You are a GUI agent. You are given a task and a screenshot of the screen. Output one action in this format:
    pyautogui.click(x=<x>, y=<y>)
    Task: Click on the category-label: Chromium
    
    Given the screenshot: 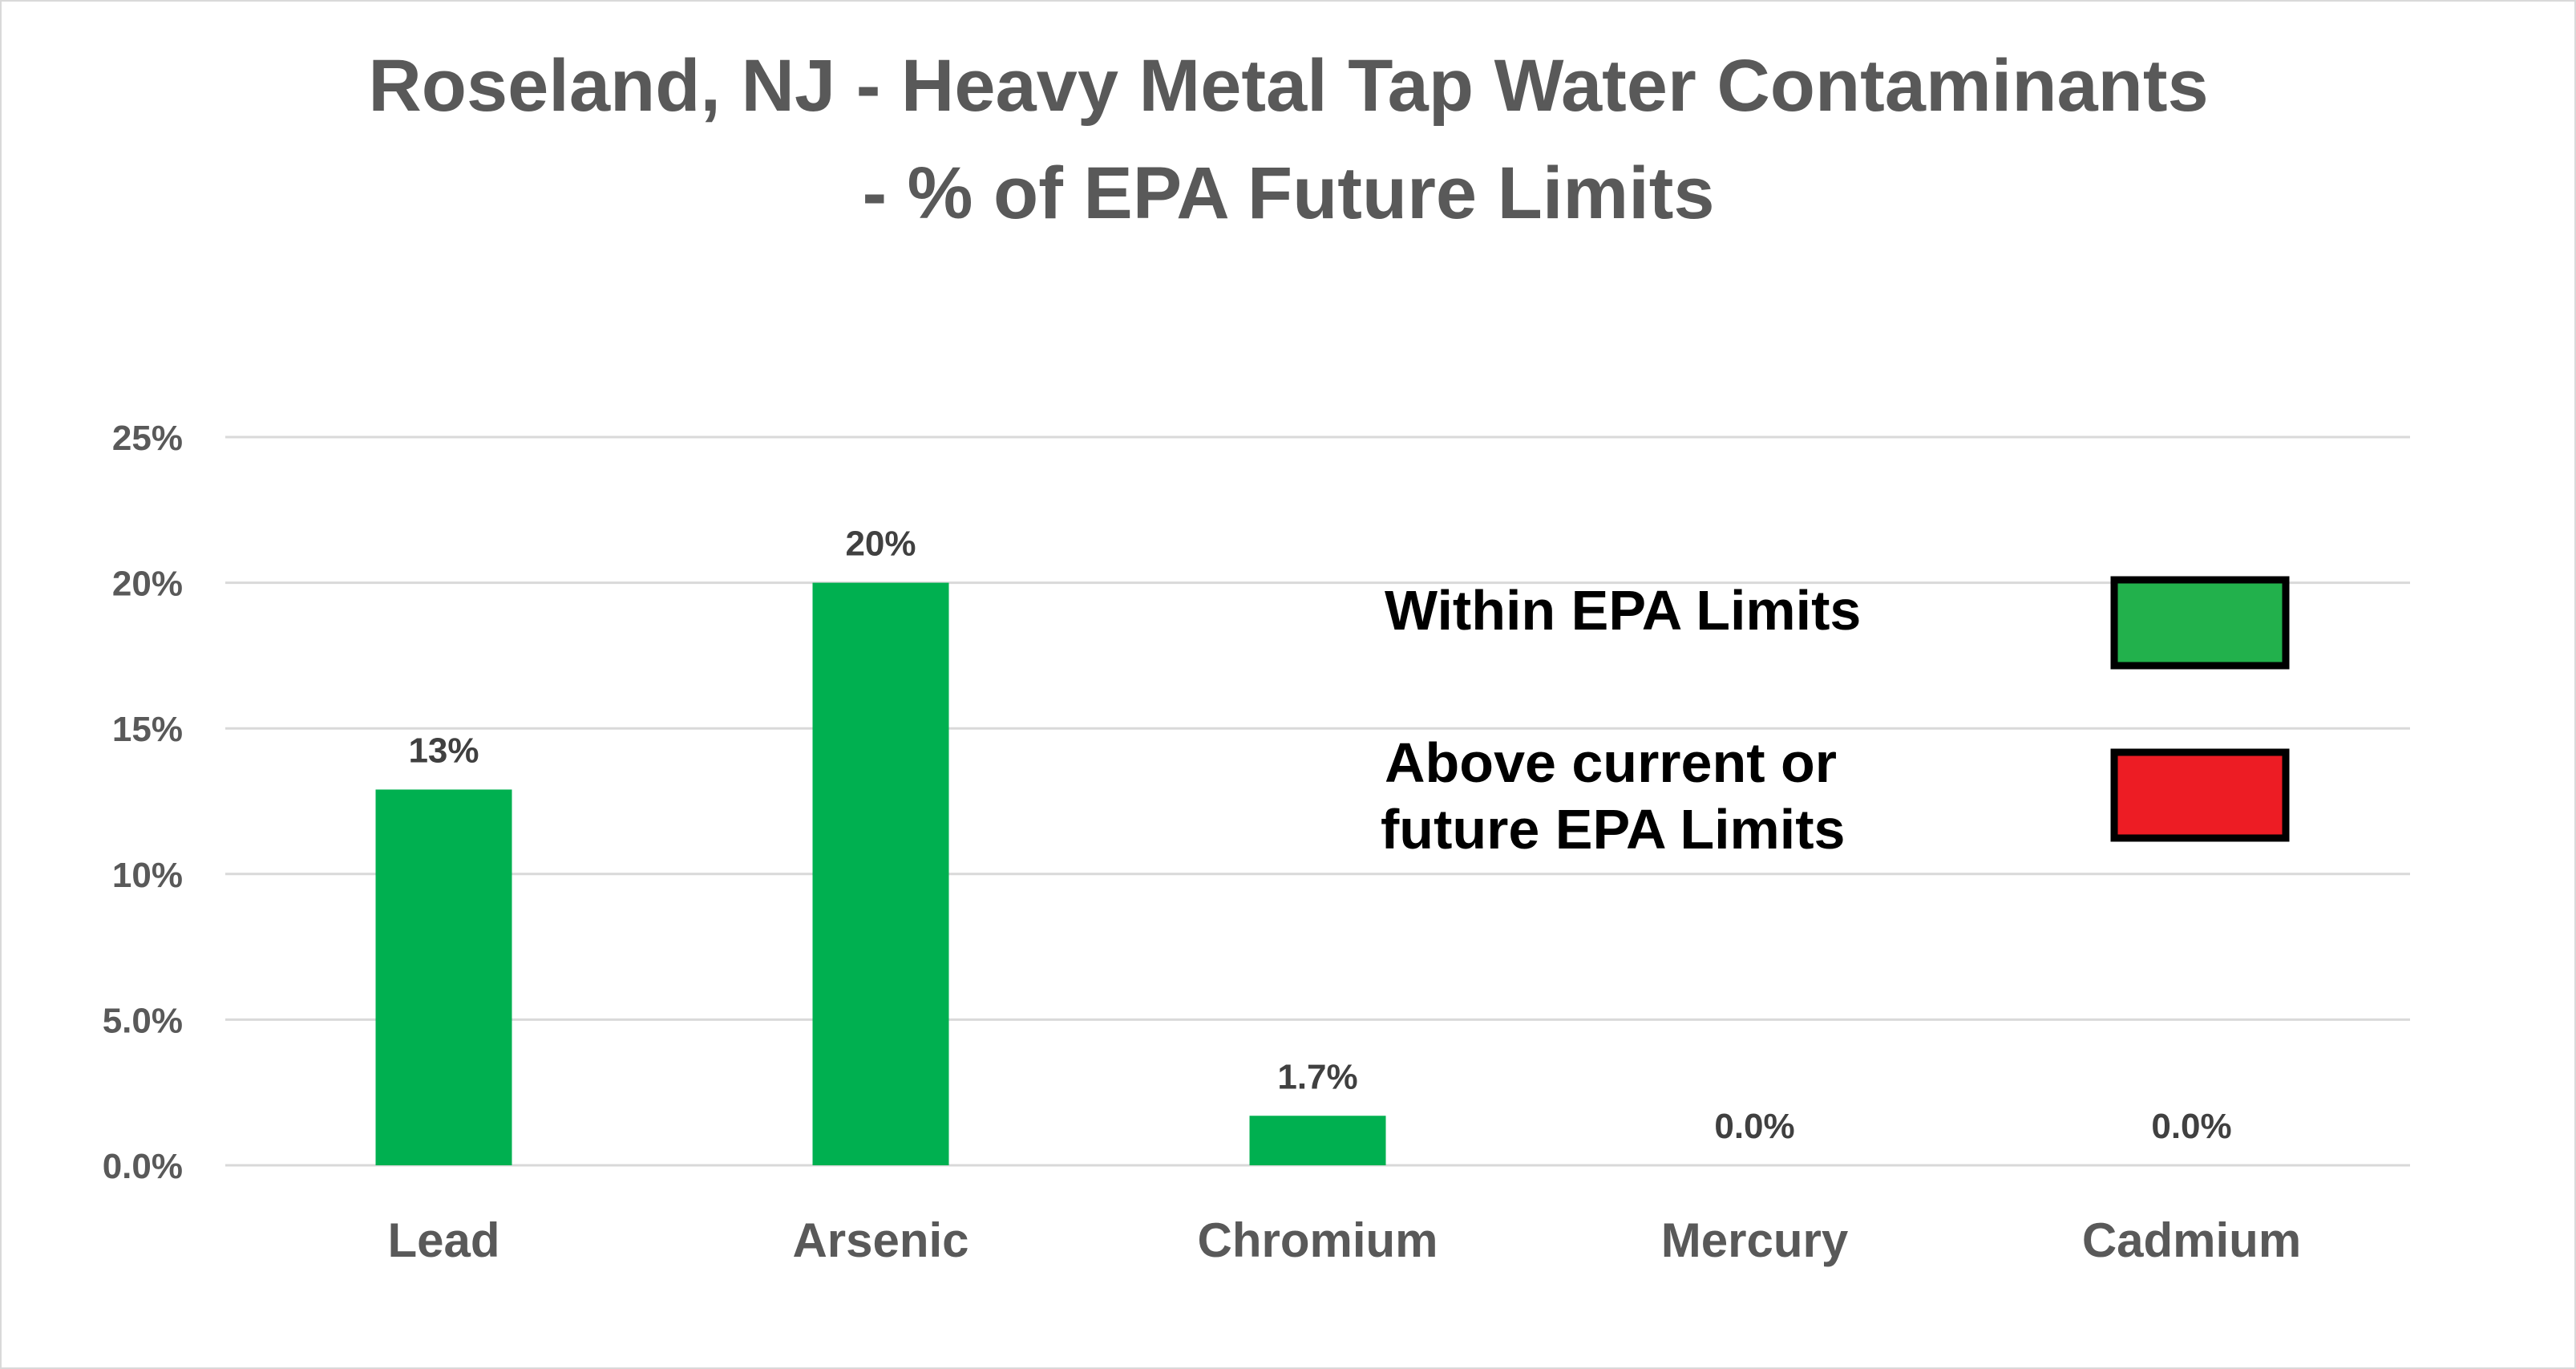 What is the action you would take?
    pyautogui.click(x=1318, y=1240)
    